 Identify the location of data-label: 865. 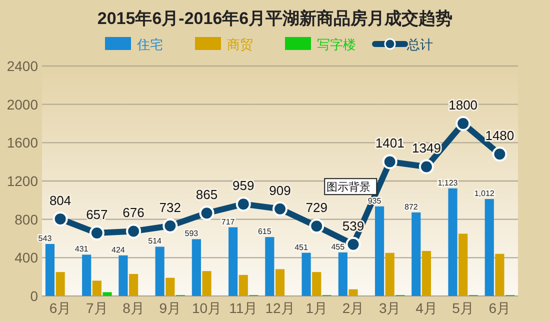
(207, 194).